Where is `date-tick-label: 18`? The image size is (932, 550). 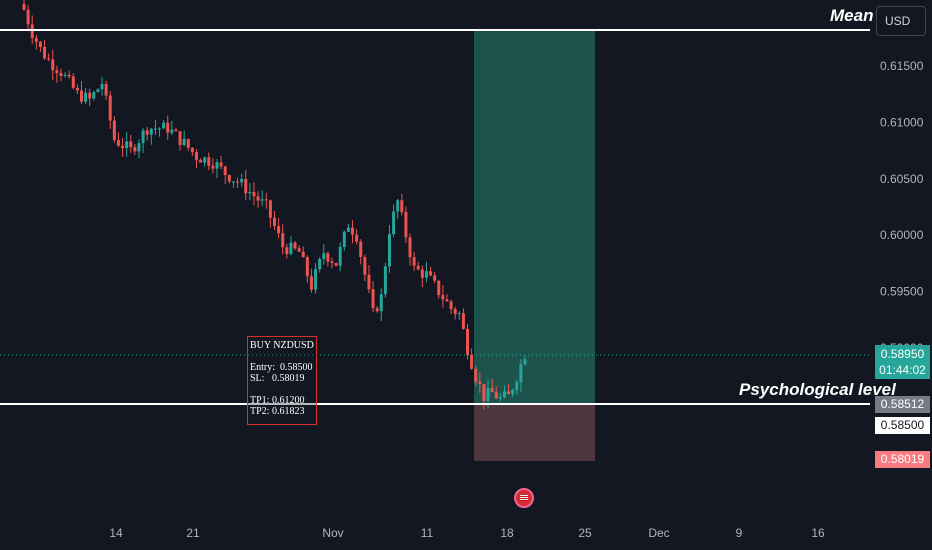
date-tick-label: 18 is located at coordinates (507, 533).